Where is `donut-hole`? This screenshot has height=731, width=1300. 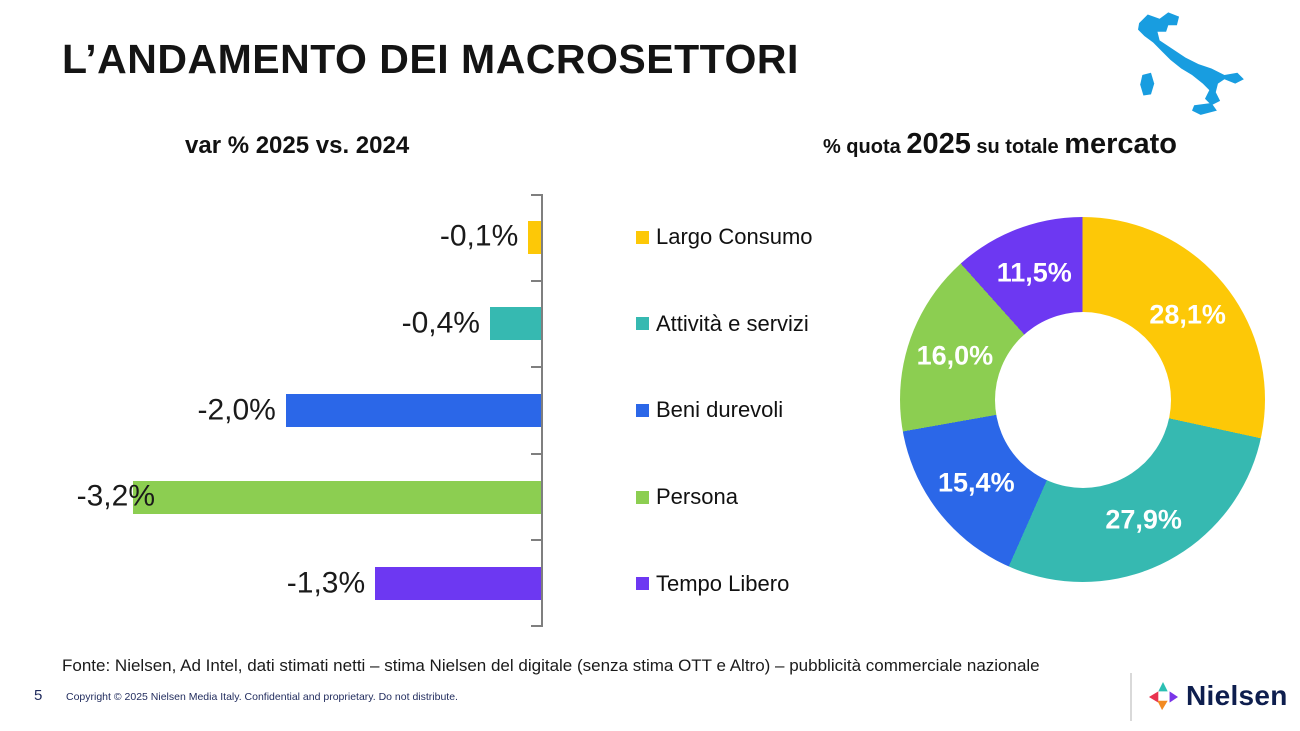 donut-hole is located at coordinates (1082, 399).